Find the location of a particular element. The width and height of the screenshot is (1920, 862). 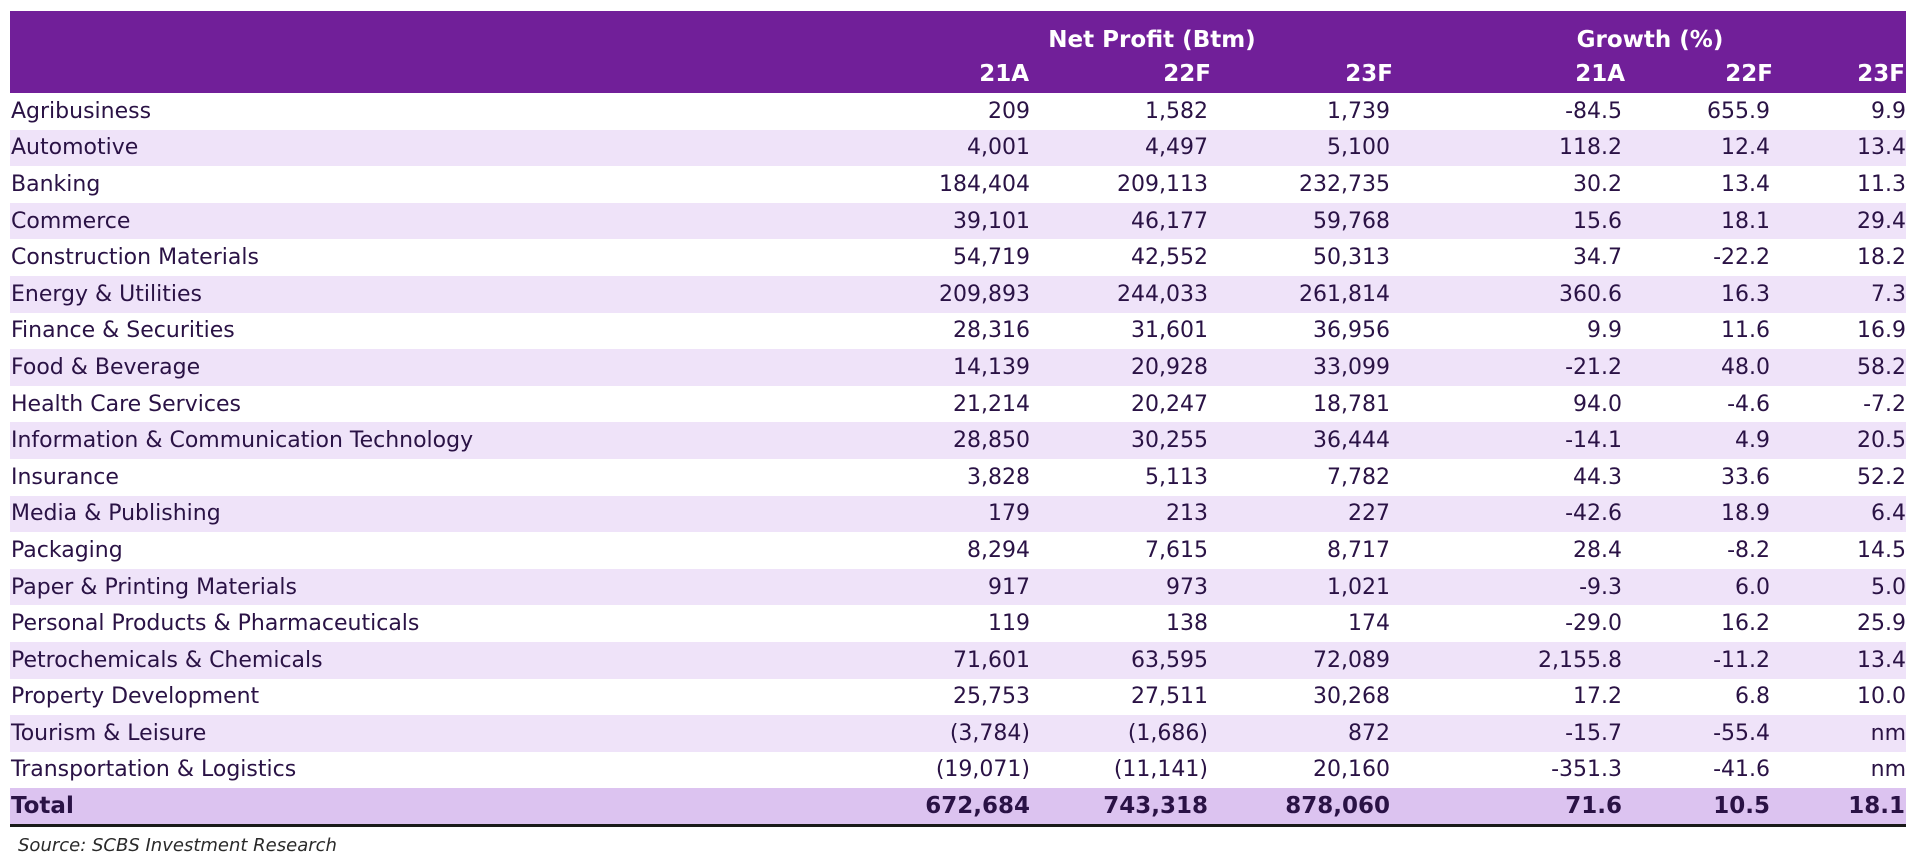

sector-name-cell: Automotive is located at coordinates (460, 148).